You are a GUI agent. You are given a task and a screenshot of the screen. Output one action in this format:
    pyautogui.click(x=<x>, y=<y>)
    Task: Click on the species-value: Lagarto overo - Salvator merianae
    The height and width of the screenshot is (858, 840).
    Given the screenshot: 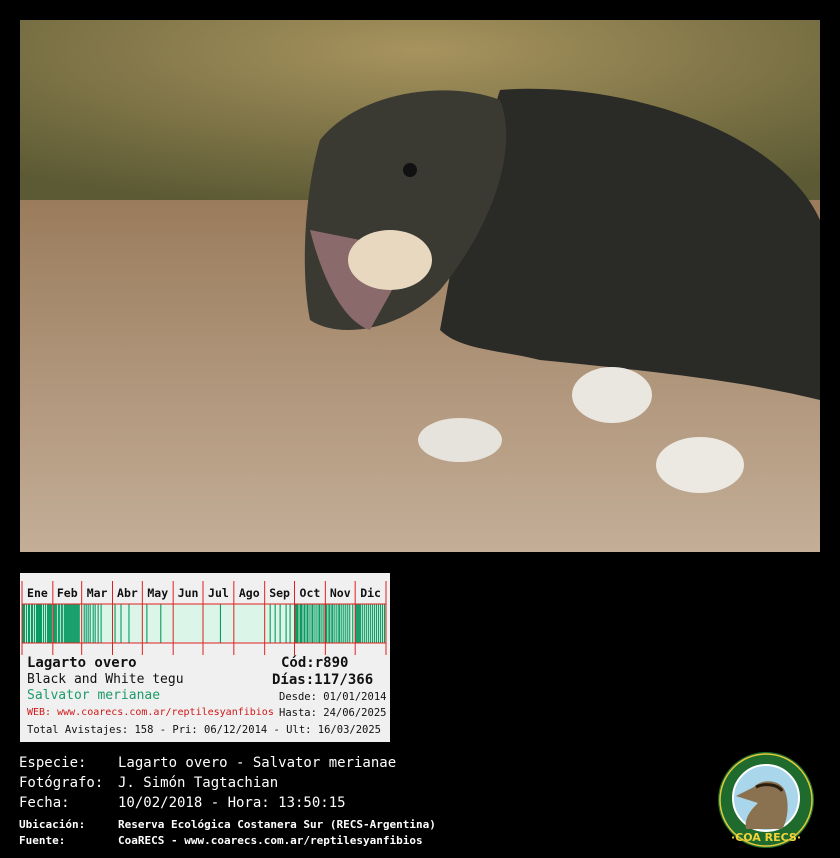 What is the action you would take?
    pyautogui.click(x=257, y=763)
    